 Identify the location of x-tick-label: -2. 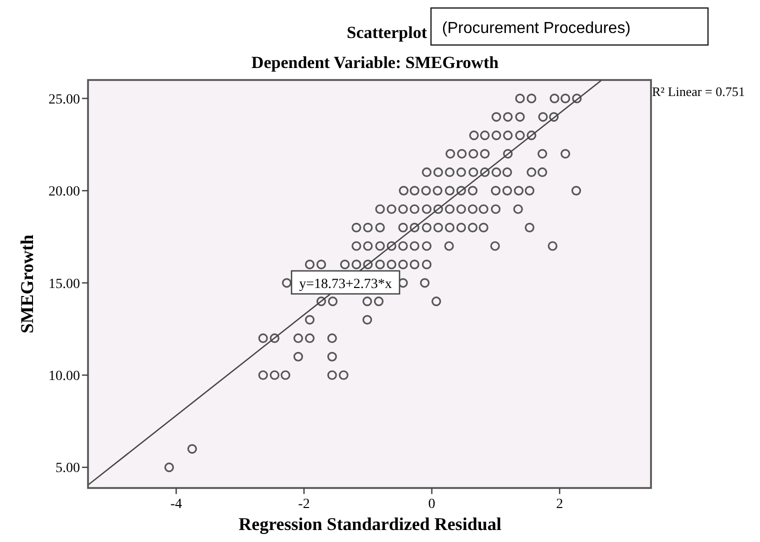
(304, 504).